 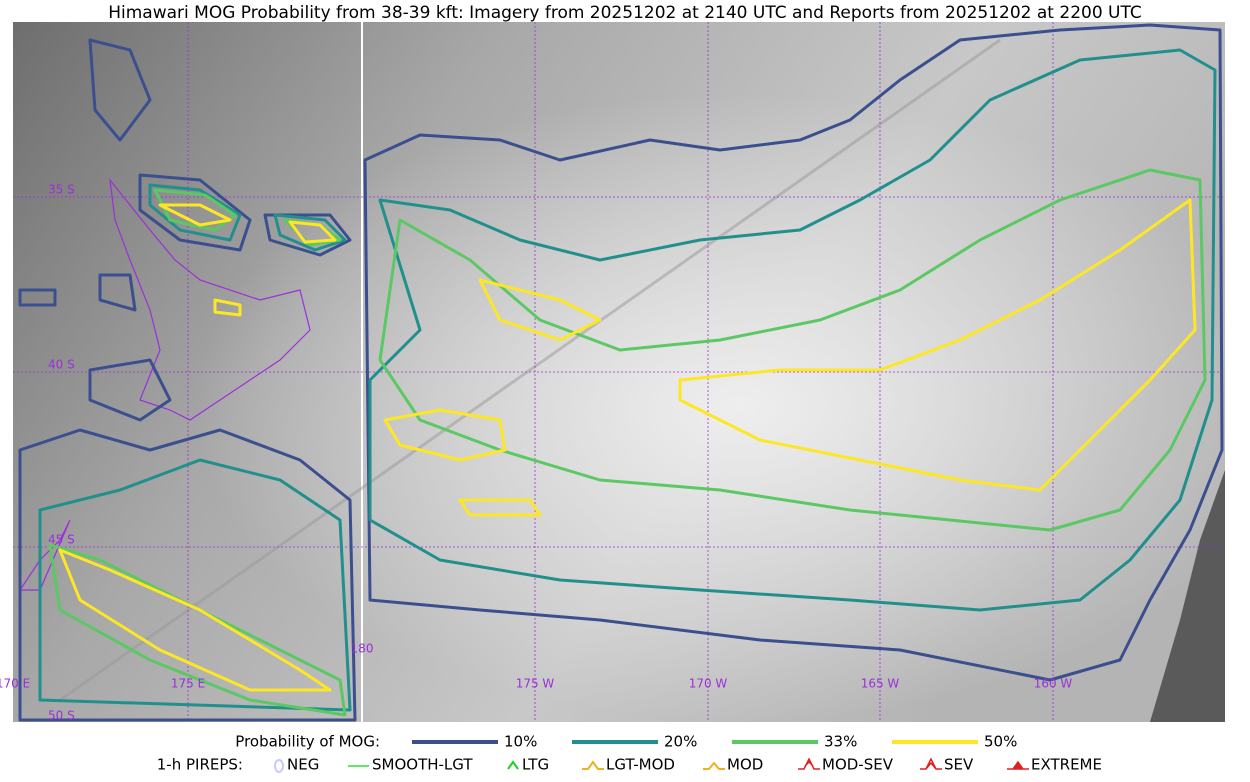 I want to click on legend-label: EXTREME, so click(x=1066, y=765).